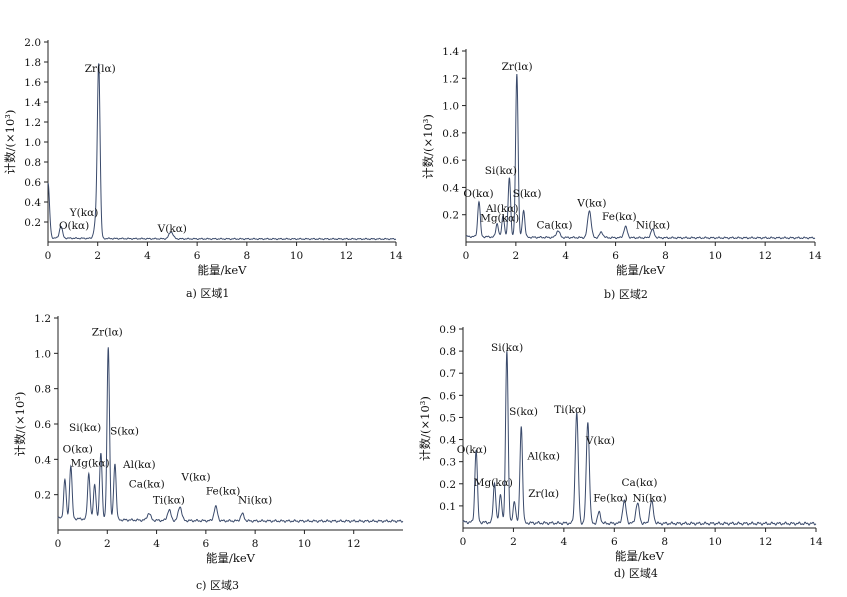 The height and width of the screenshot is (597, 847). Describe the element at coordinates (169, 501) in the screenshot. I see `peak-label: Ti(kα)` at that location.